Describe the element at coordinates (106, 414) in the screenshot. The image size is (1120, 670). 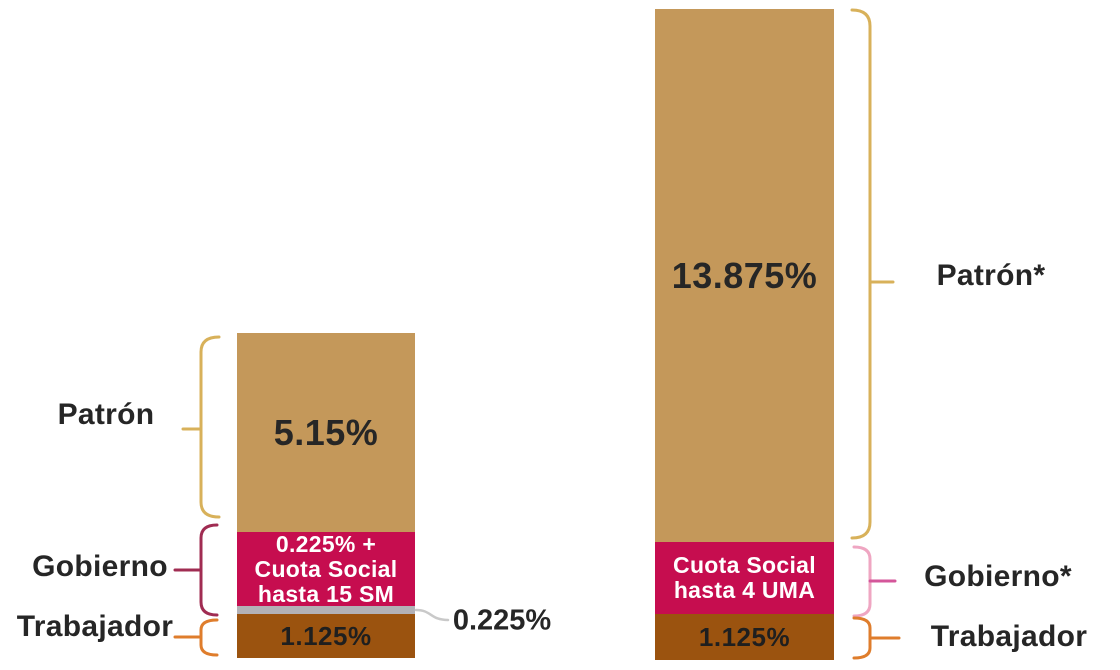
I see `left-patron-label: Patrón` at that location.